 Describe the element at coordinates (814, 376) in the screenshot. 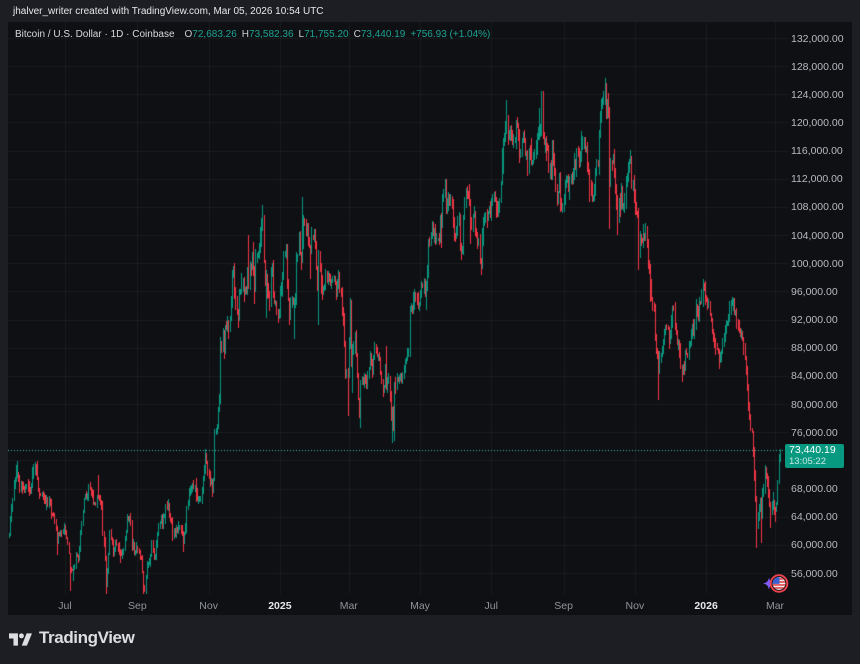

I see `price-tick-label: 84,000.00` at that location.